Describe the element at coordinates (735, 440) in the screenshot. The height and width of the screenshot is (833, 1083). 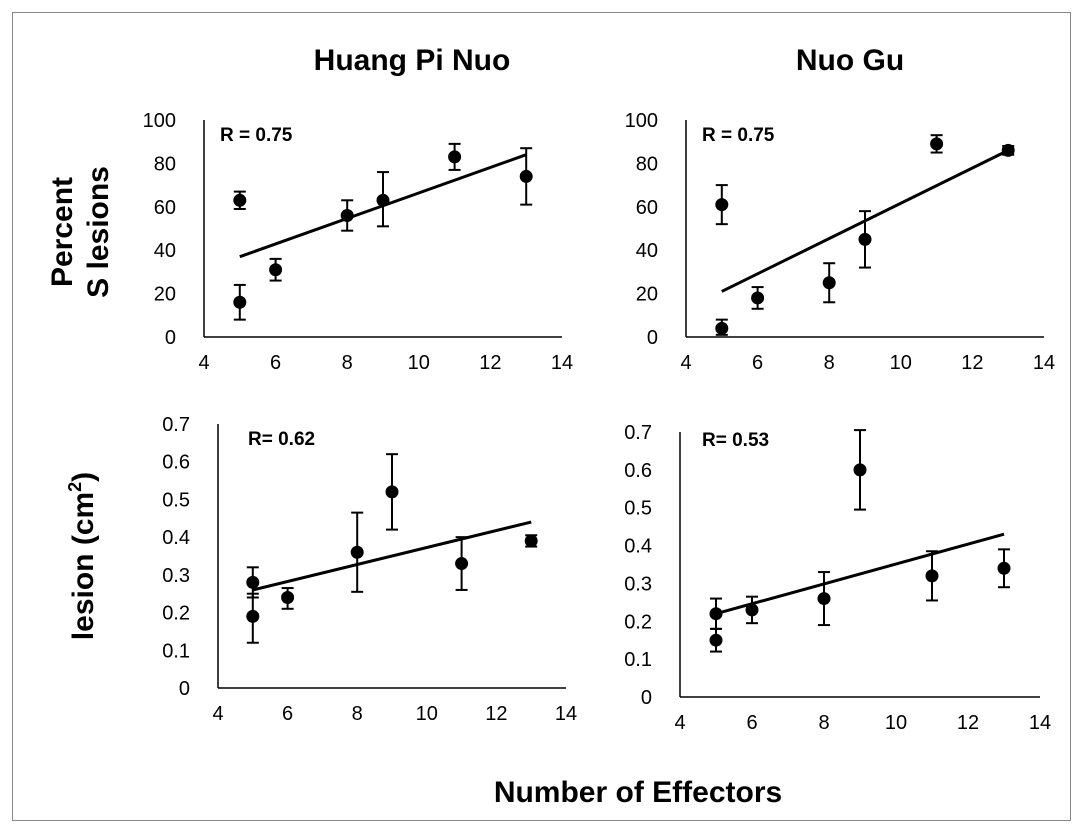
I see `r-value-annotation: R= 0.53` at that location.